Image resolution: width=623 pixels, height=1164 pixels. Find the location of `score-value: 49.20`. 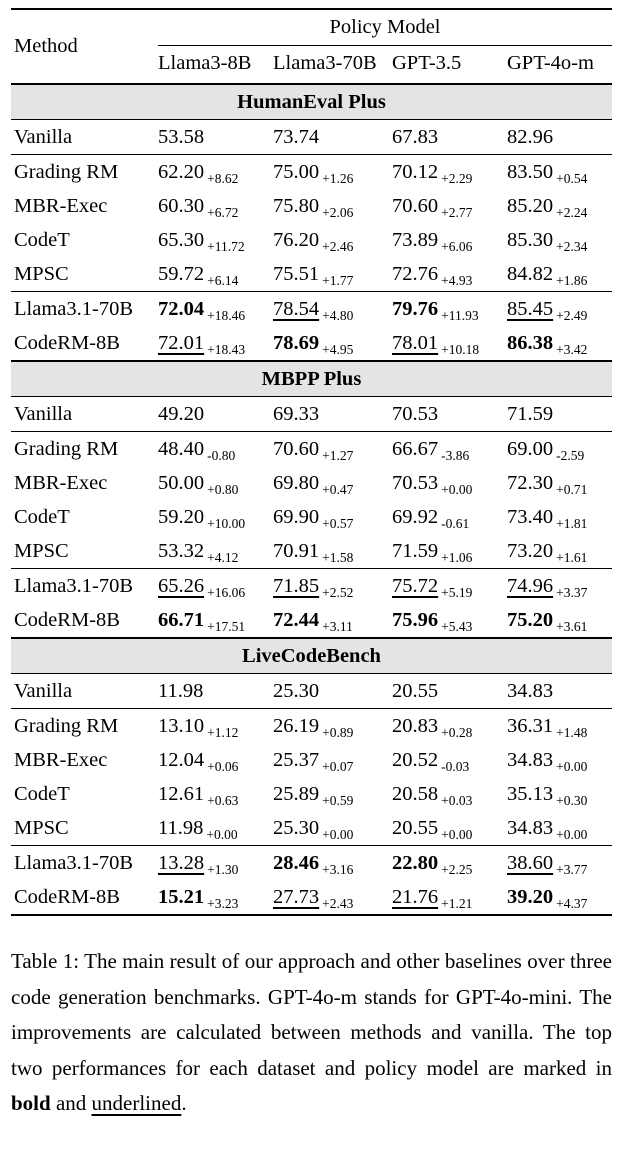

score-value: 49.20 is located at coordinates (181, 413).